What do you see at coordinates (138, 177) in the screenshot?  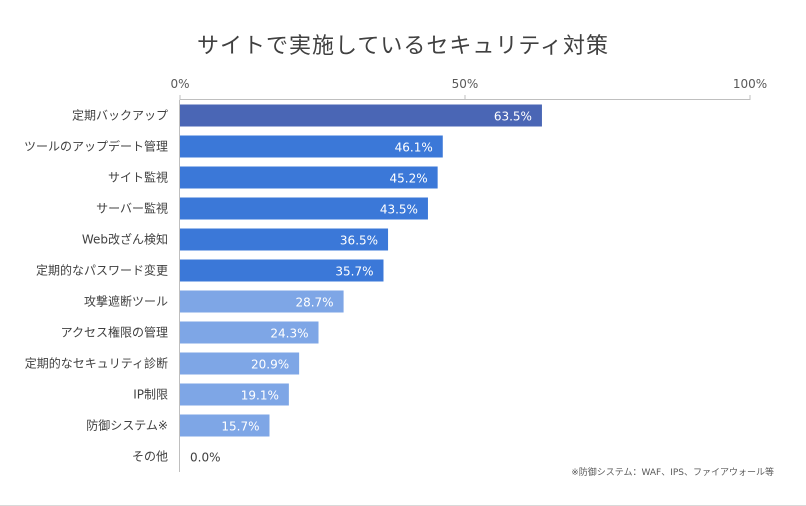 I see `category-label: サイト監視` at bounding box center [138, 177].